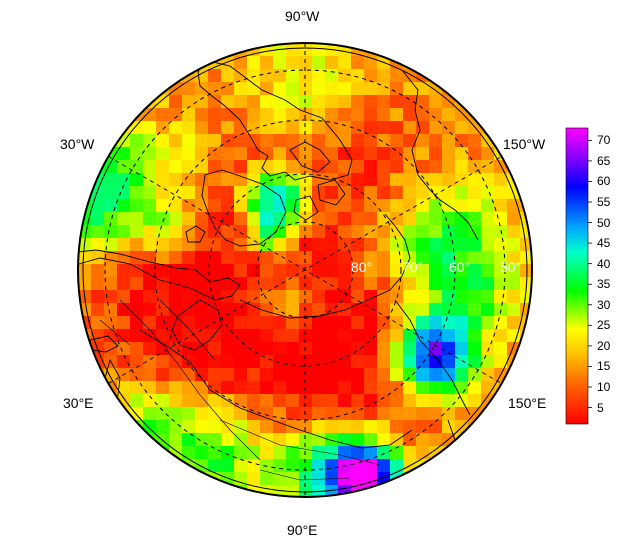  I want to click on colorbar, so click(578, 276).